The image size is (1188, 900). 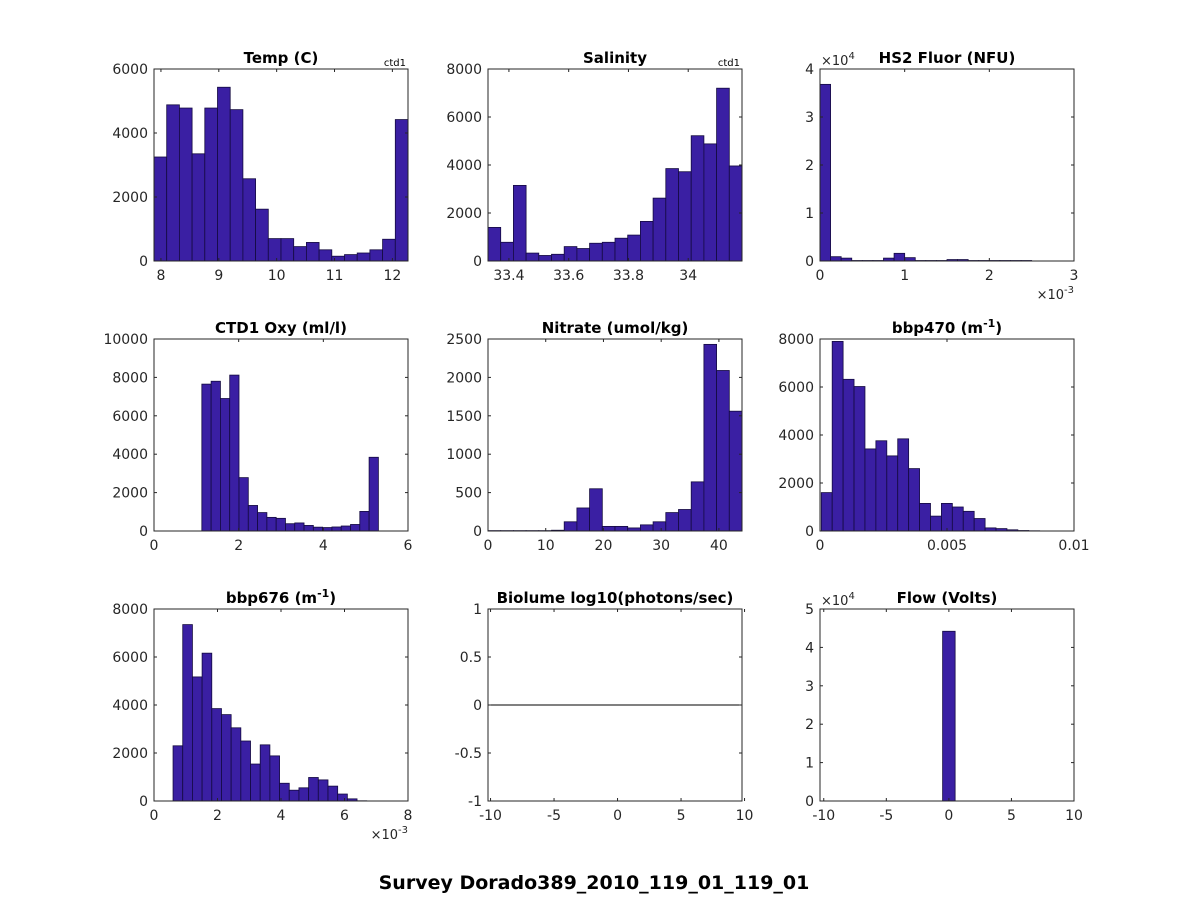 I want to click on subplot-title: HS2 Fluor (NFU), so click(x=947, y=58).